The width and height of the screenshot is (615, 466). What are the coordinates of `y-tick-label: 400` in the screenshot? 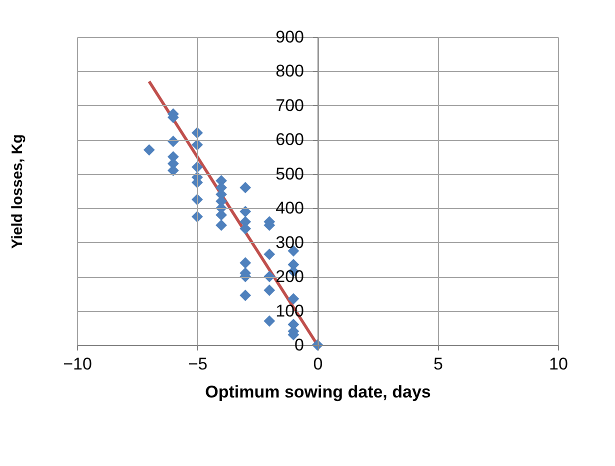 It's located at (290, 208).